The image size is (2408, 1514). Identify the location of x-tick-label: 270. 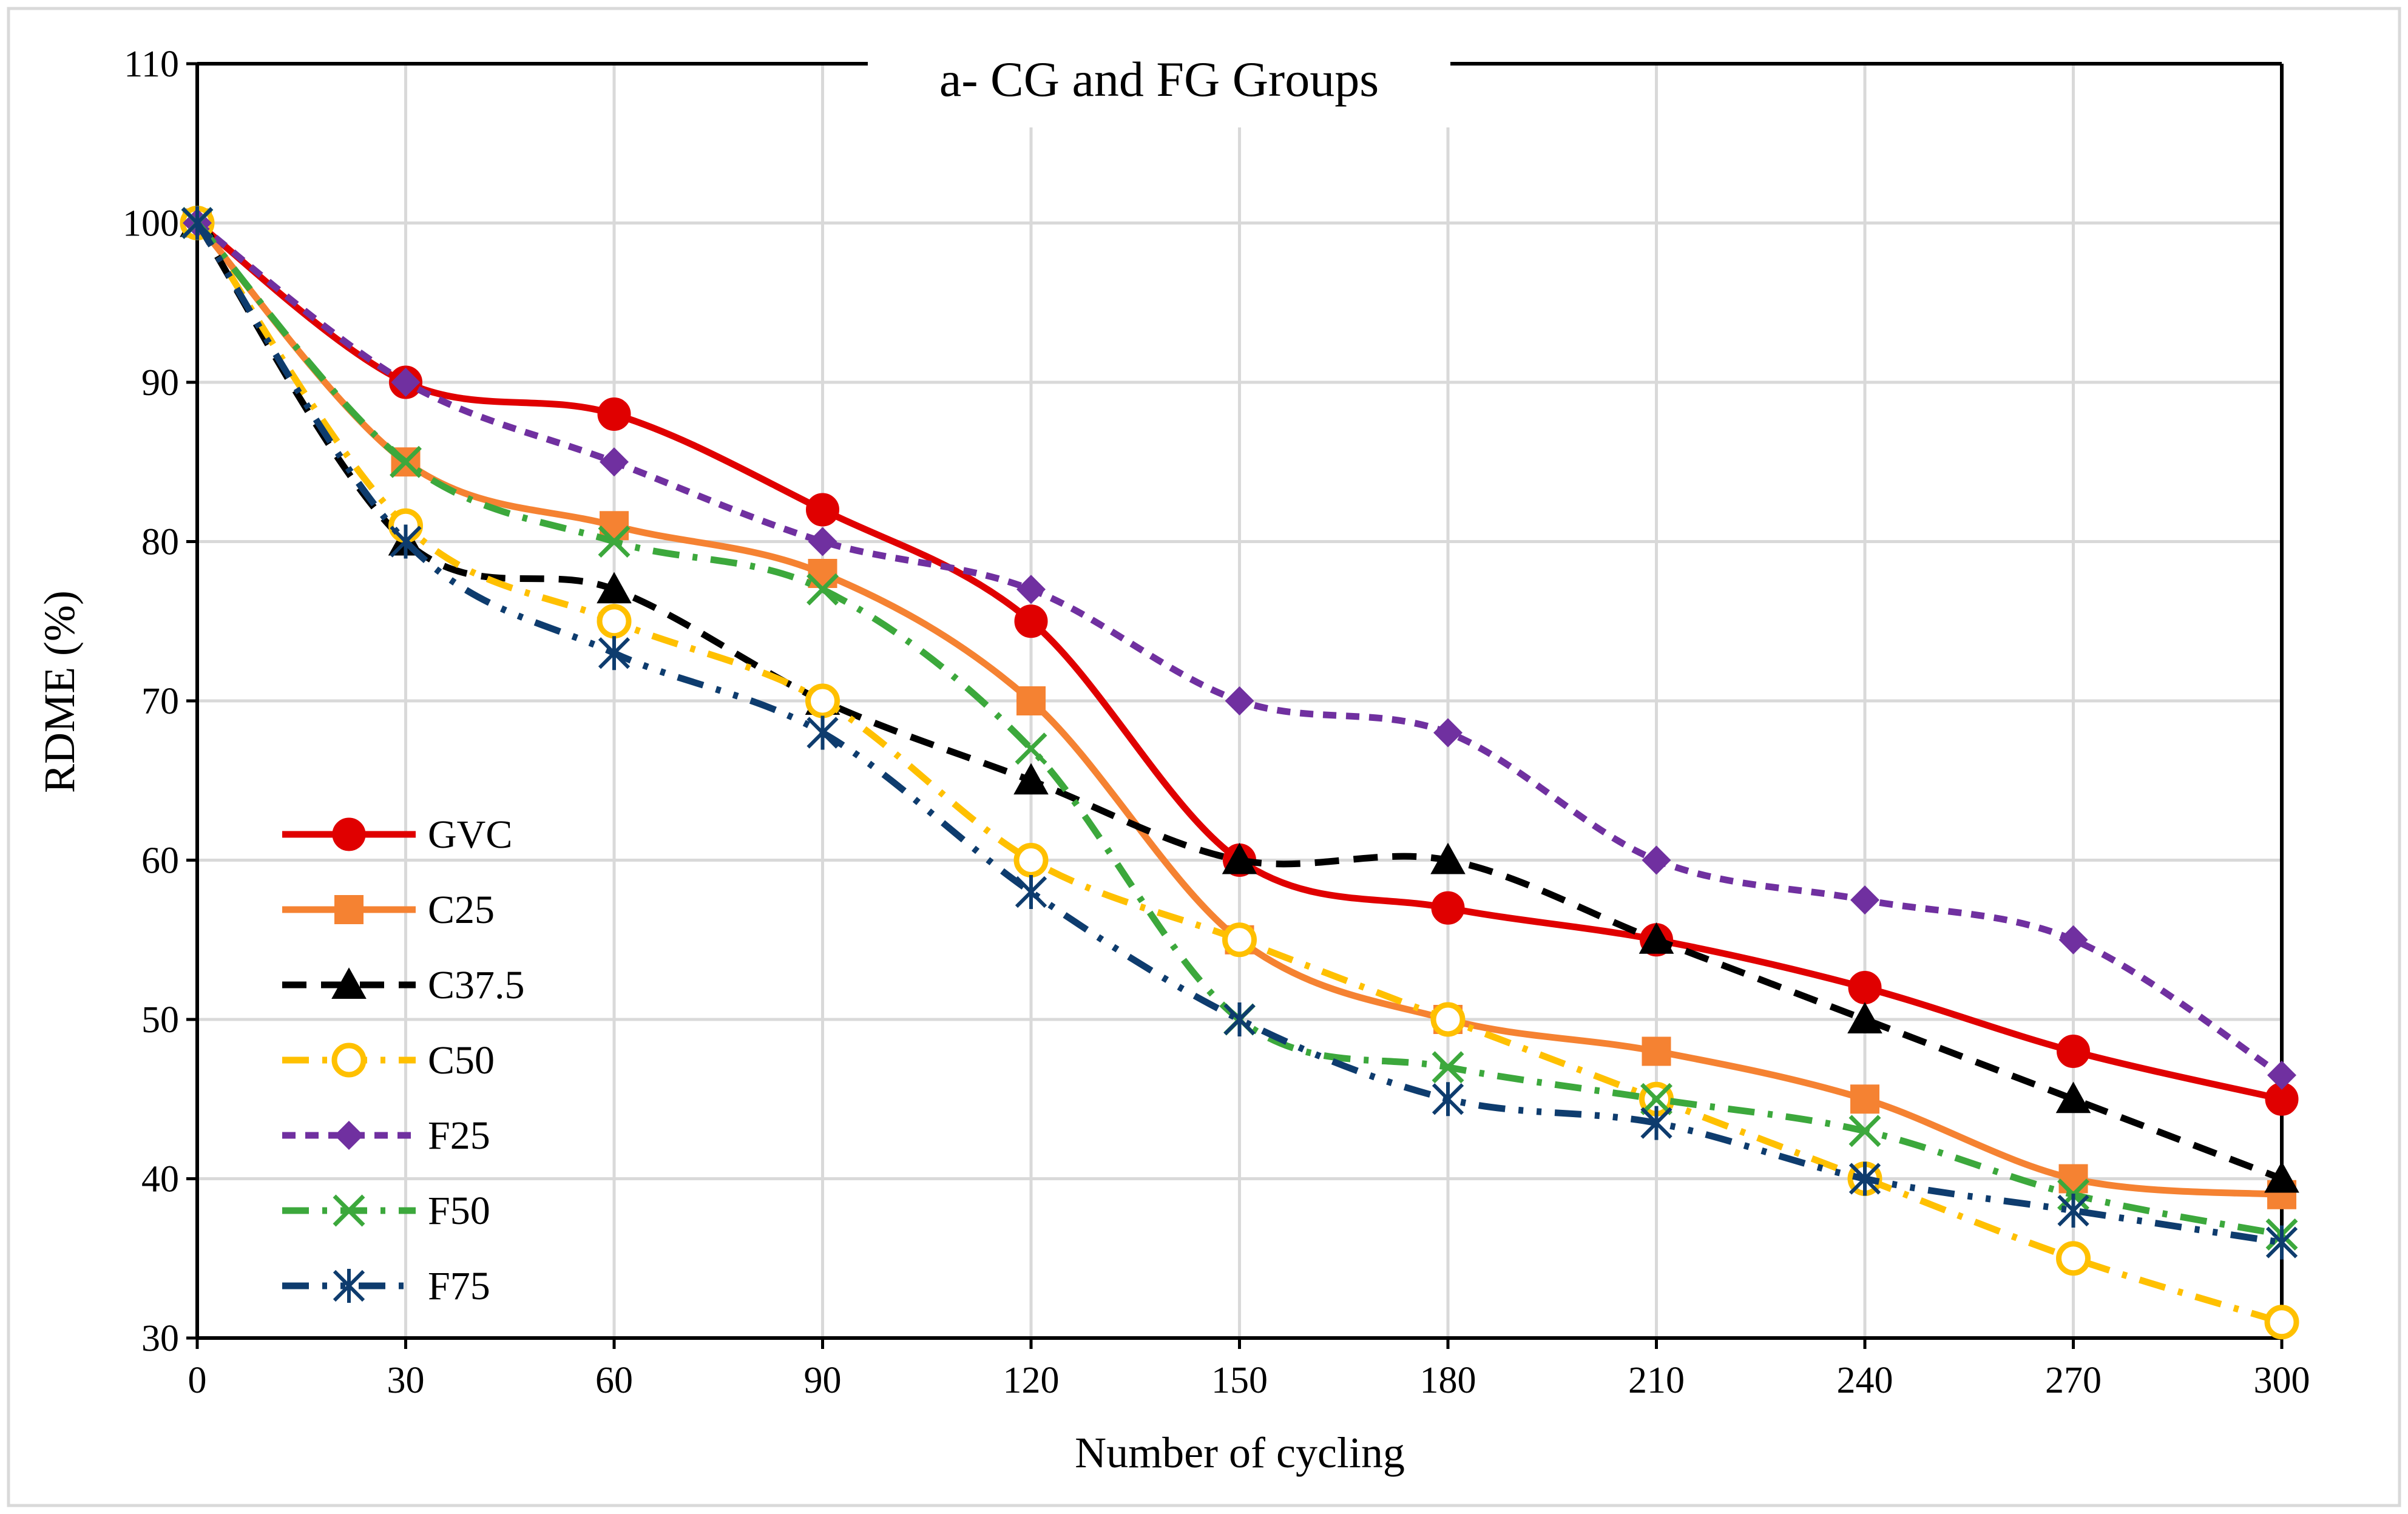
(2073, 1381).